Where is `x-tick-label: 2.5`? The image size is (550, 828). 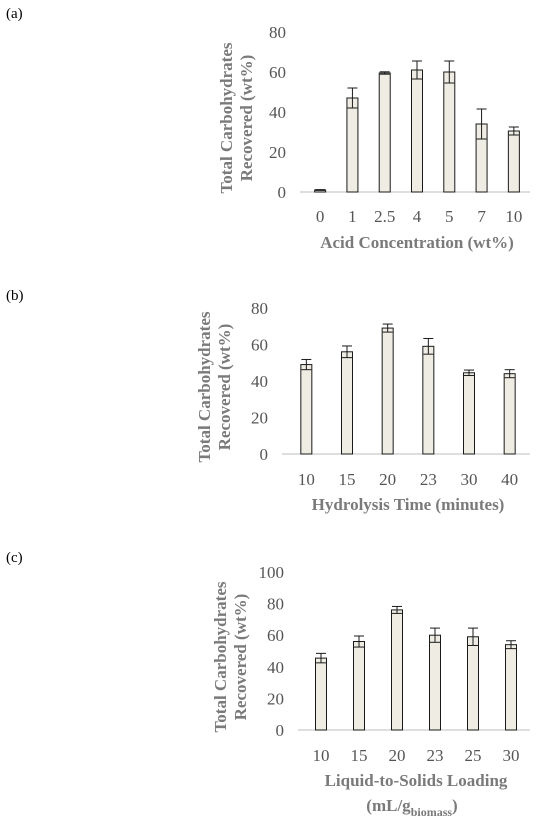
x-tick-label: 2.5 is located at coordinates (384, 216).